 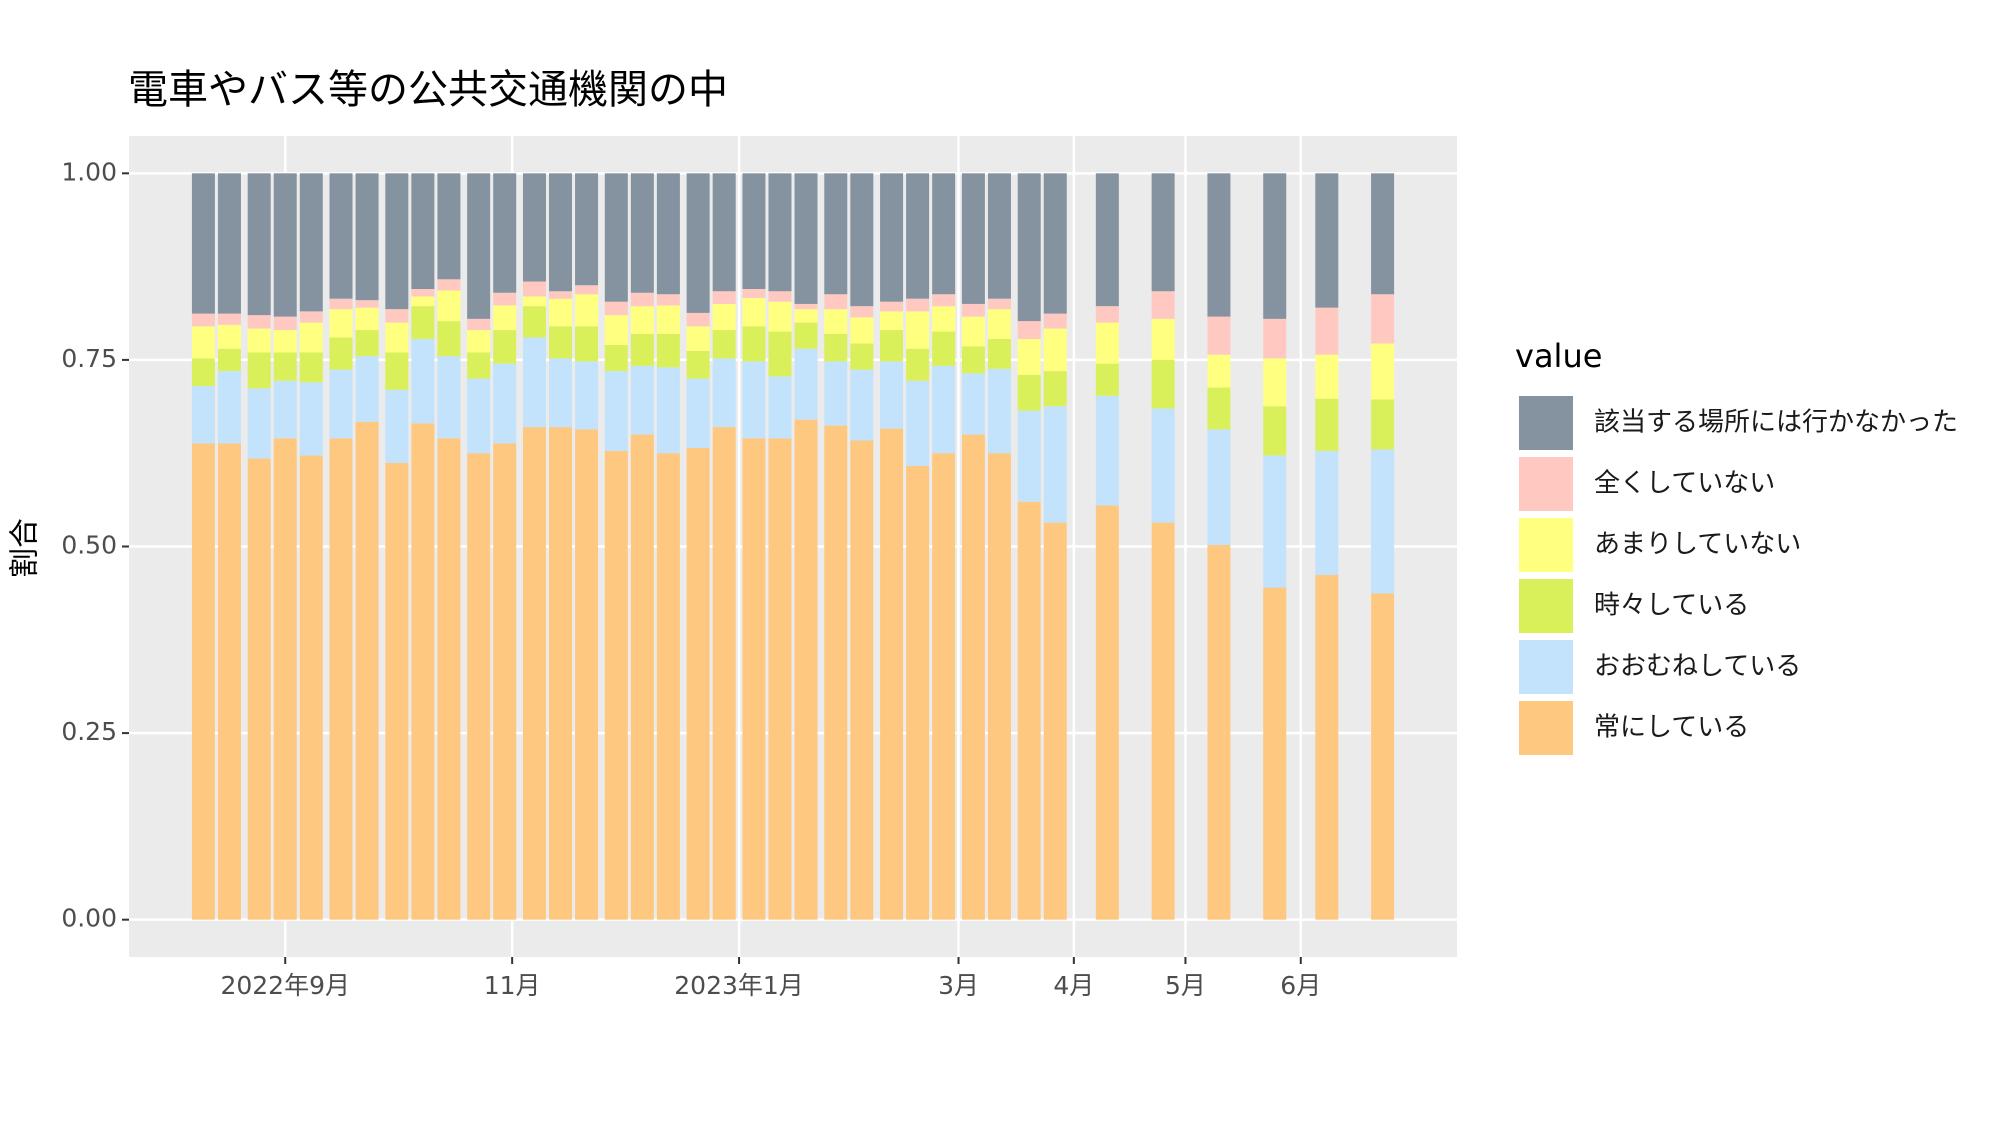 I want to click on legend-title: value, so click(x=1558, y=356).